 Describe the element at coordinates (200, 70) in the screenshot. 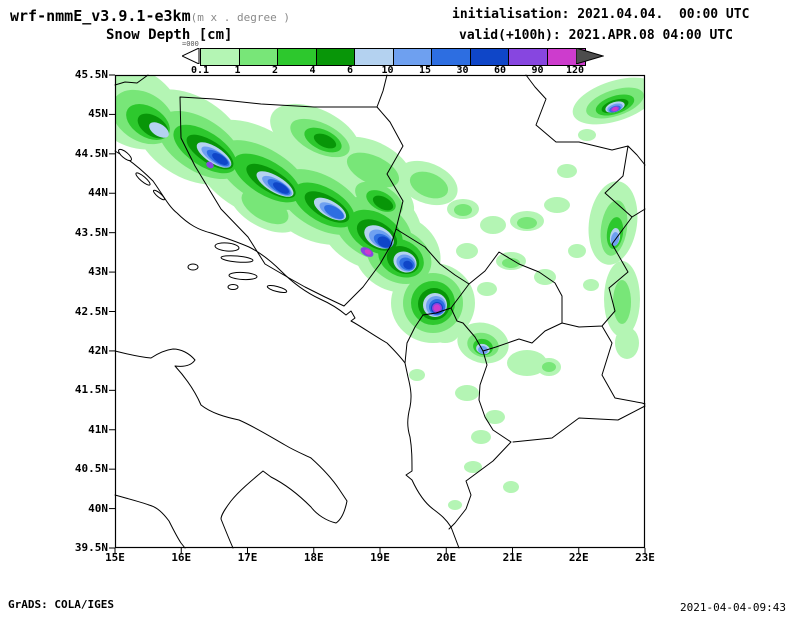

I see `colorbar-tick-label: 0.1` at that location.